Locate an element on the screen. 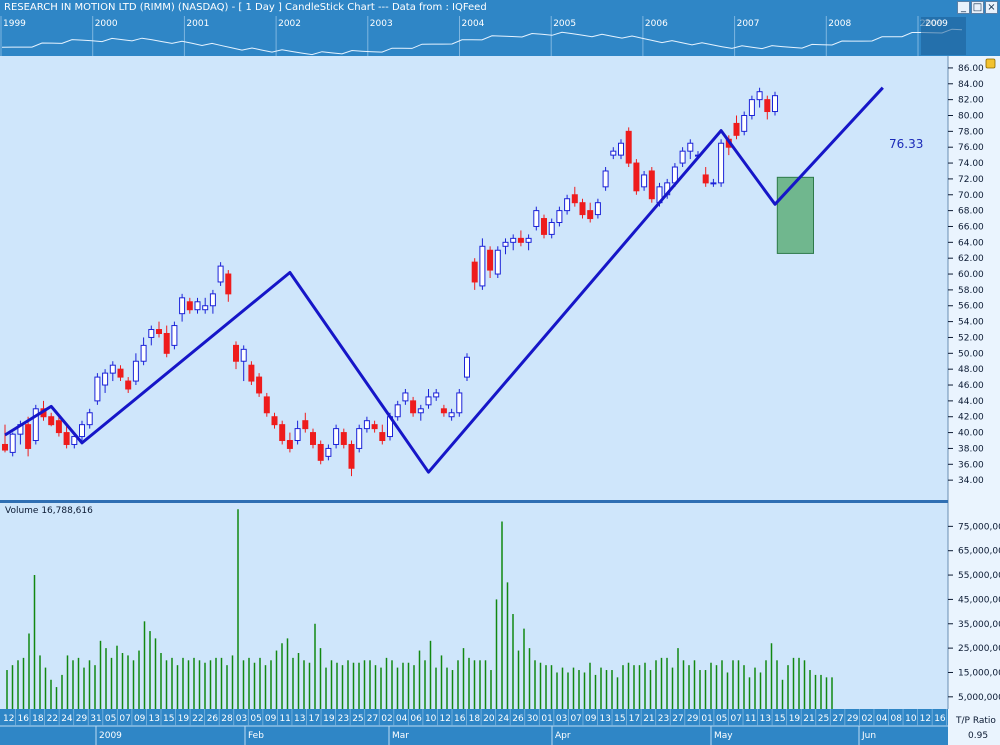 The image size is (1000, 745). volume-tick-label: 55,000,000 is located at coordinates (979, 576).